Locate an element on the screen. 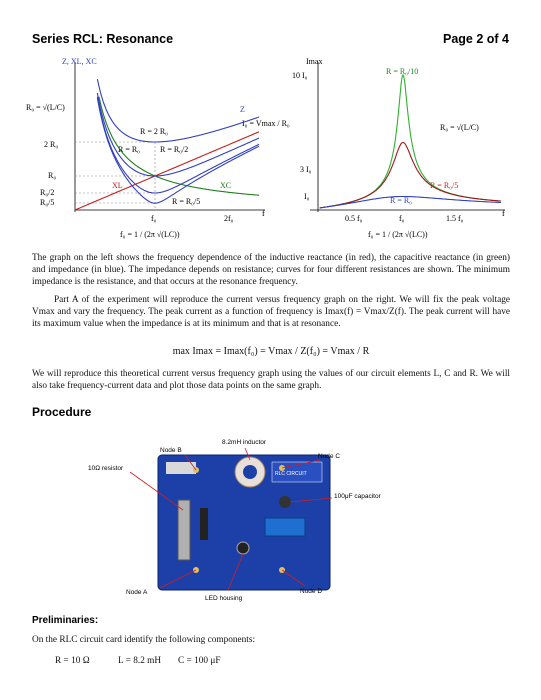 This screenshot has height=700, width=541. heading: Preliminaries: is located at coordinates (65, 620).